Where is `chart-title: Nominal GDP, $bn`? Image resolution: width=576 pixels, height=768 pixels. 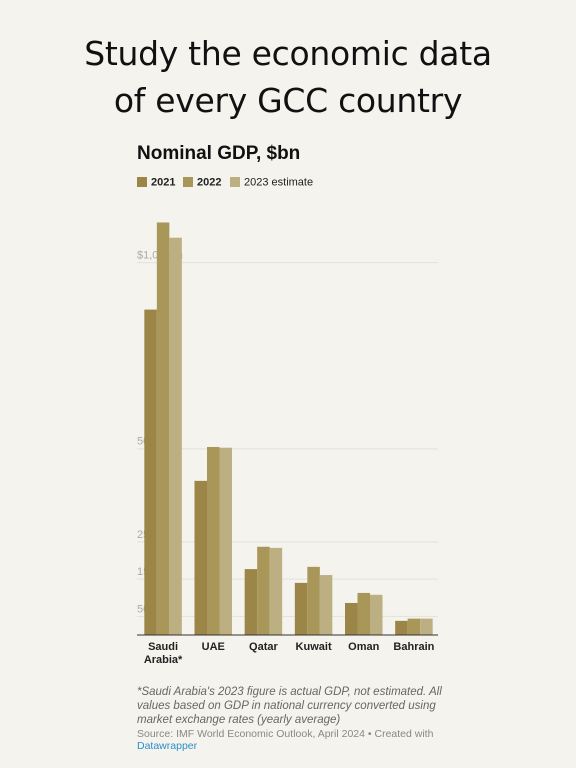
chart-title: Nominal GDP, $bn is located at coordinates (219, 153).